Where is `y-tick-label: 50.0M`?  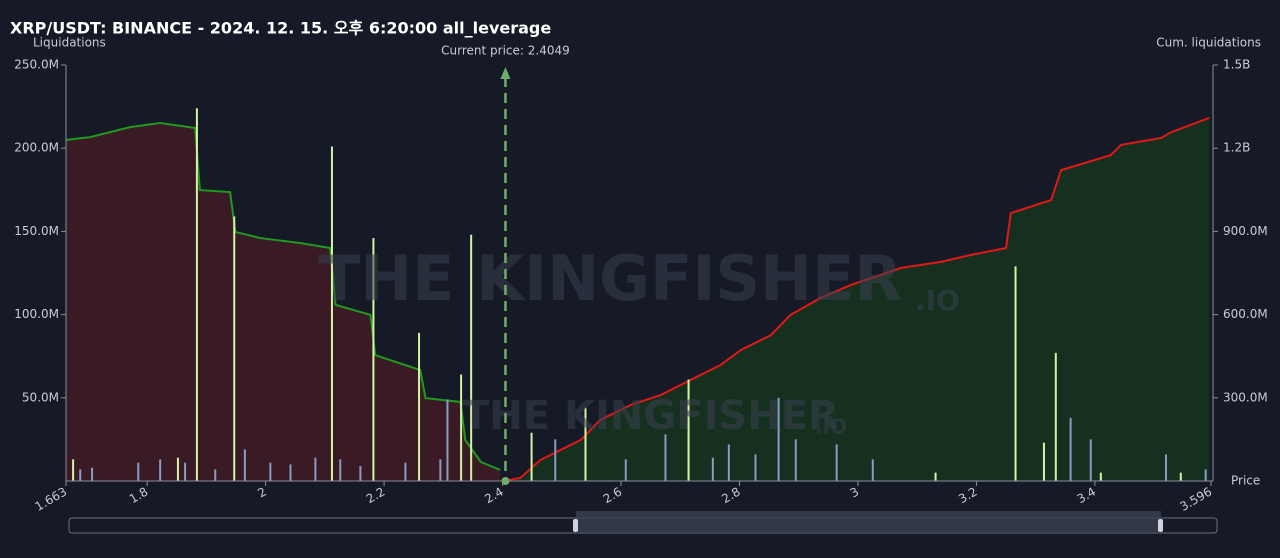
y-tick-label: 50.0M is located at coordinates (40, 397).